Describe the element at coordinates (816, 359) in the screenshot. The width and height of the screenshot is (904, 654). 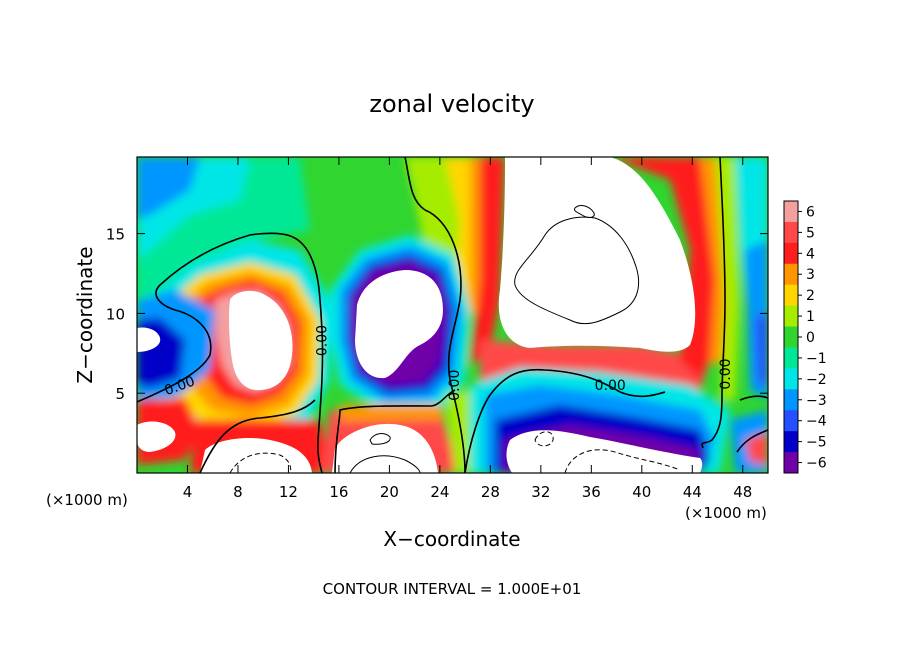
I see `colorbar-tick-label: −1` at that location.